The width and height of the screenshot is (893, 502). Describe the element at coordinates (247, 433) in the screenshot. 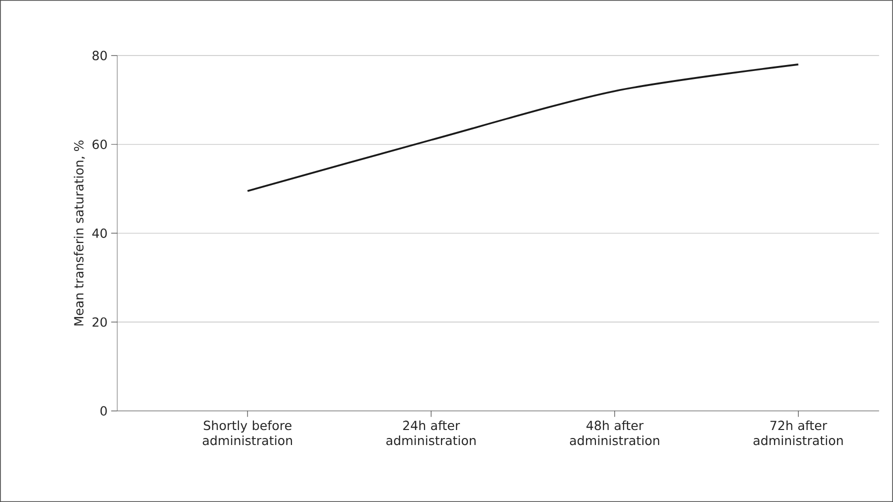

I see `x-tick-label: Shortly before administration` at that location.